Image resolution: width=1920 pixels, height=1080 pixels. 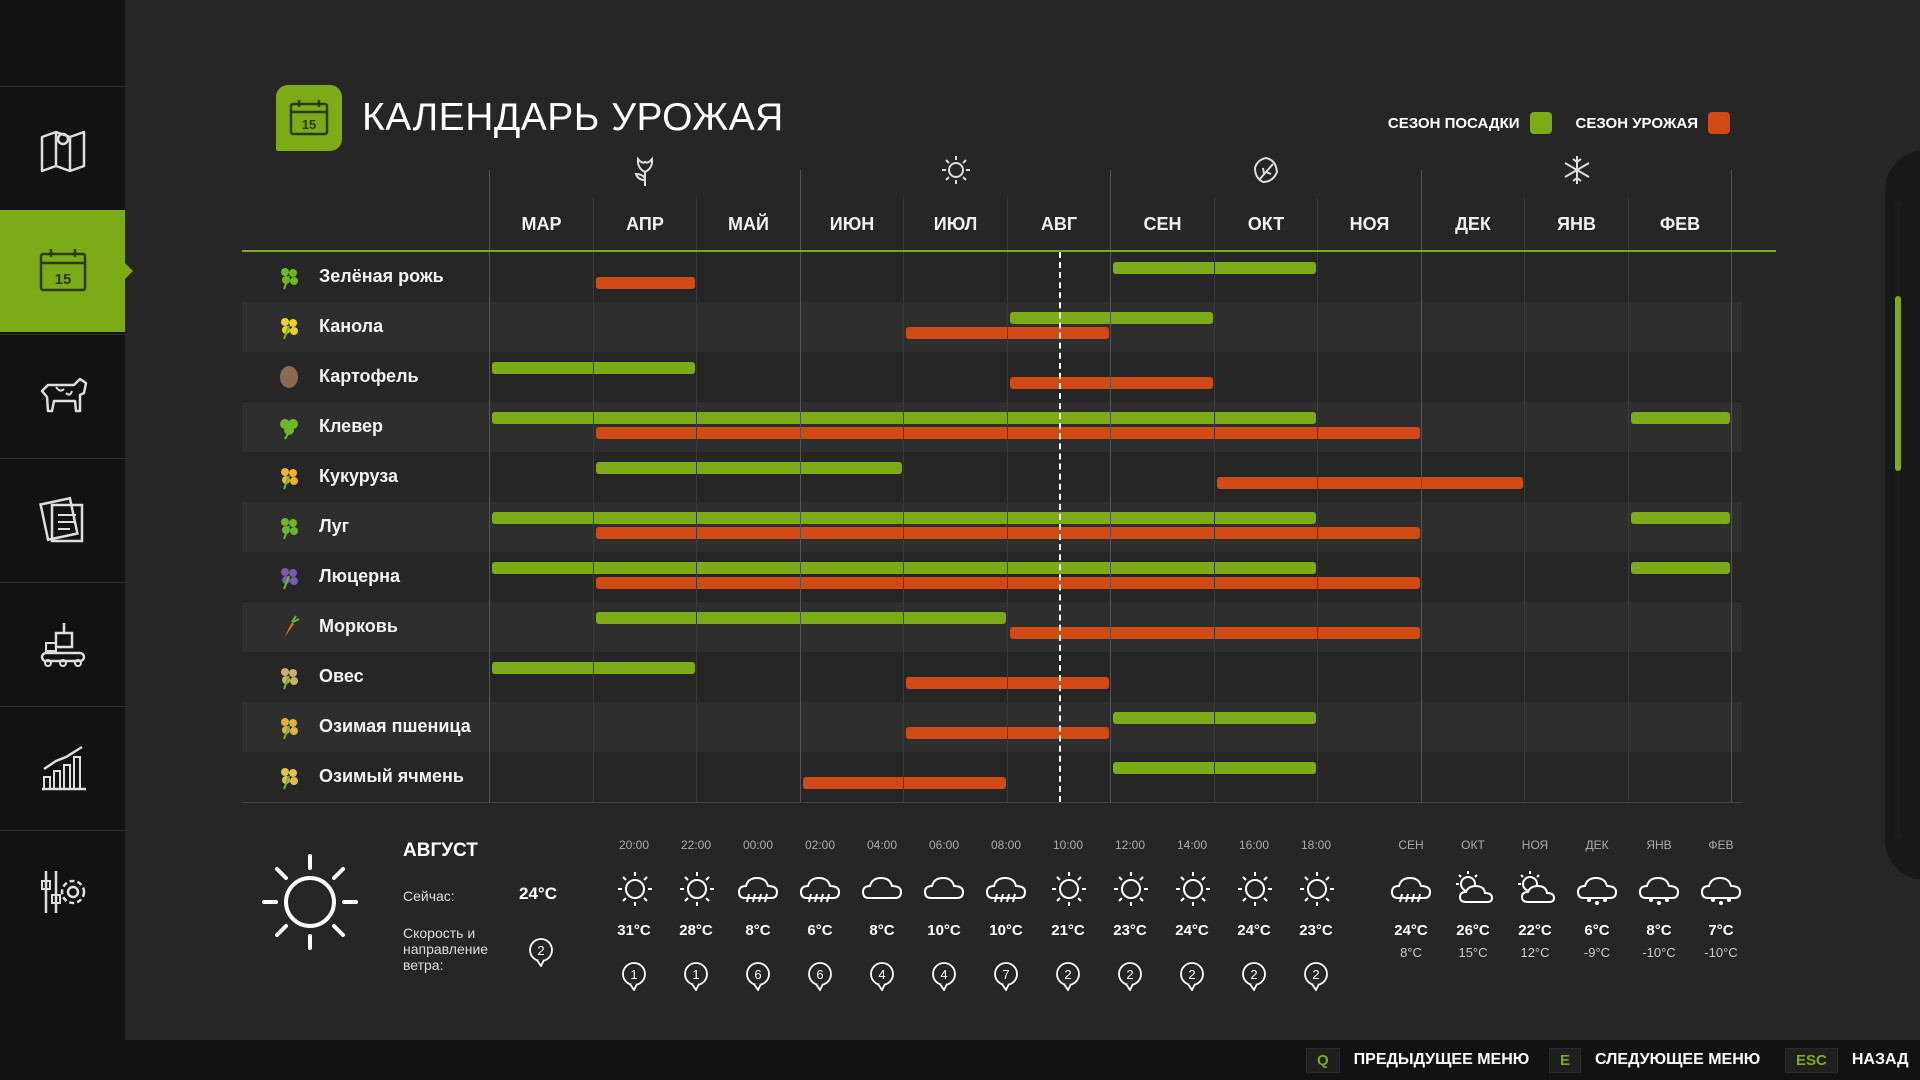 What do you see at coordinates (1898, 383) in the screenshot?
I see `scrollbar-thumb` at bounding box center [1898, 383].